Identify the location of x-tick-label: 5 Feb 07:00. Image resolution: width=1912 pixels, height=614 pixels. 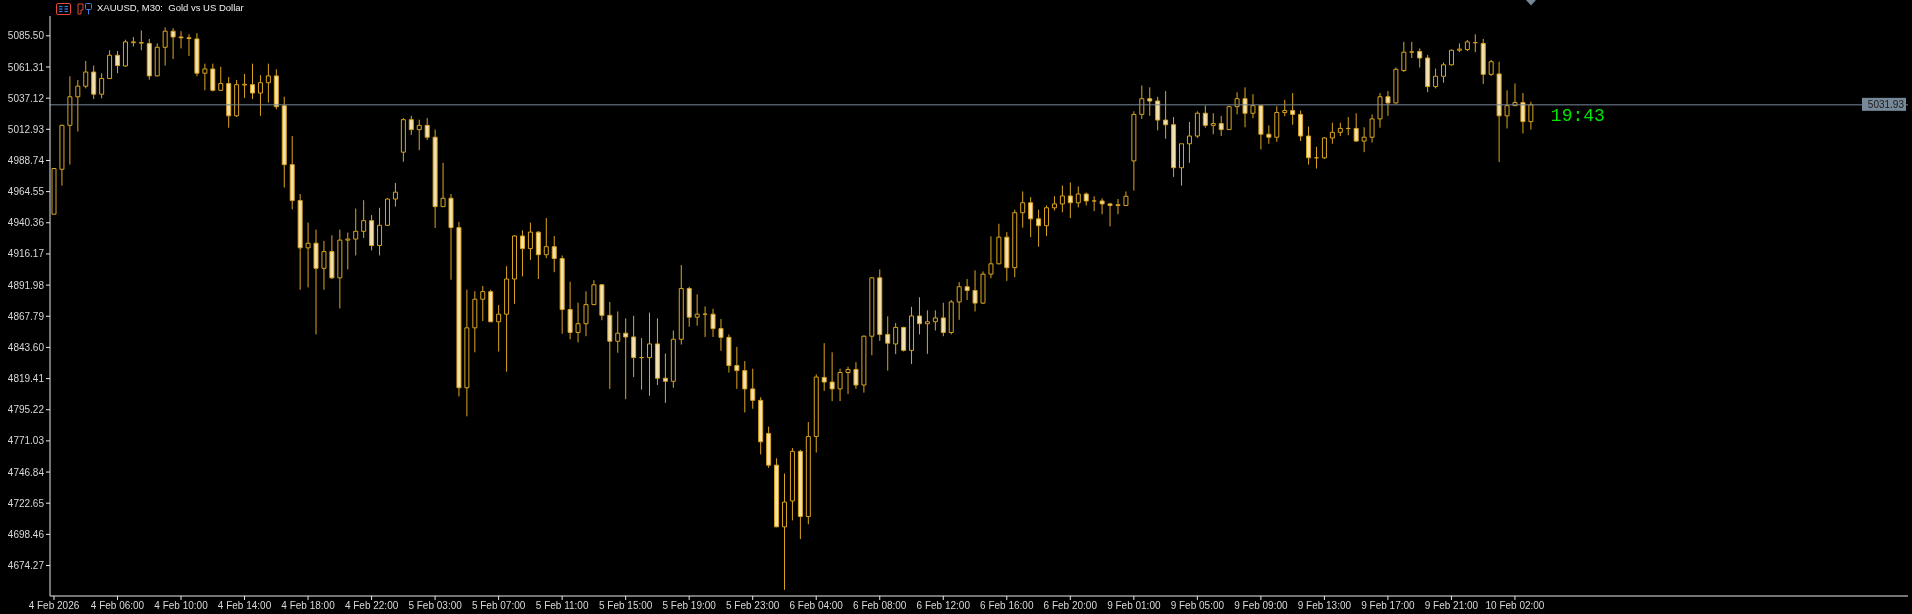
(498, 606).